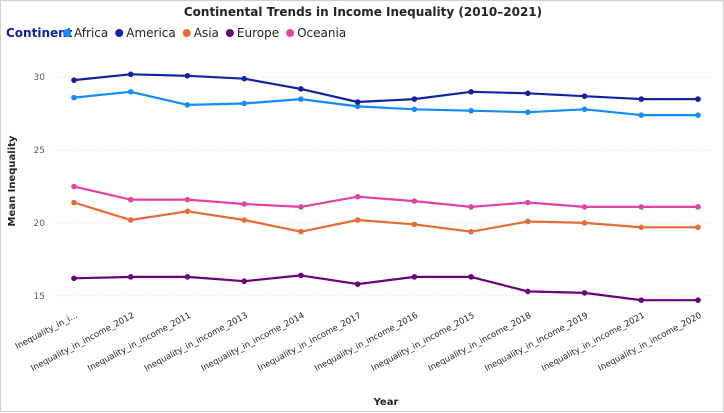 This screenshot has height=413, width=724. I want to click on x-tick-label: Inequality_in_income_2020, so click(650, 342).